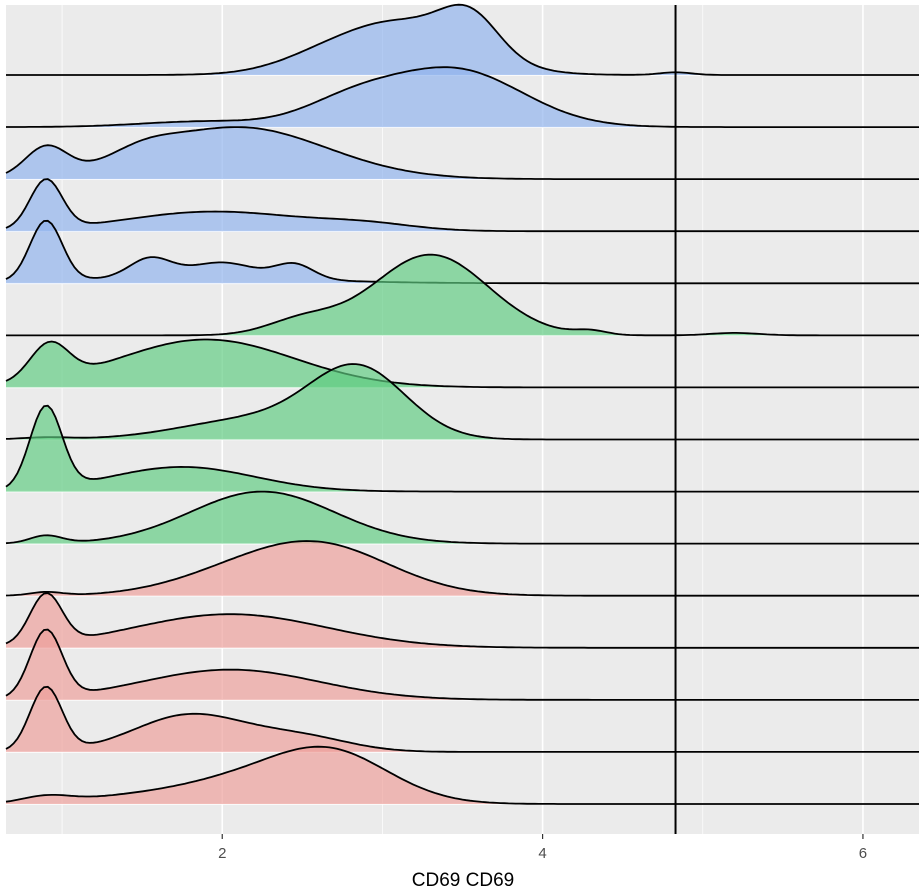 The height and width of the screenshot is (894, 919). I want to click on x-axis: 2 4 6, so click(542, 848).